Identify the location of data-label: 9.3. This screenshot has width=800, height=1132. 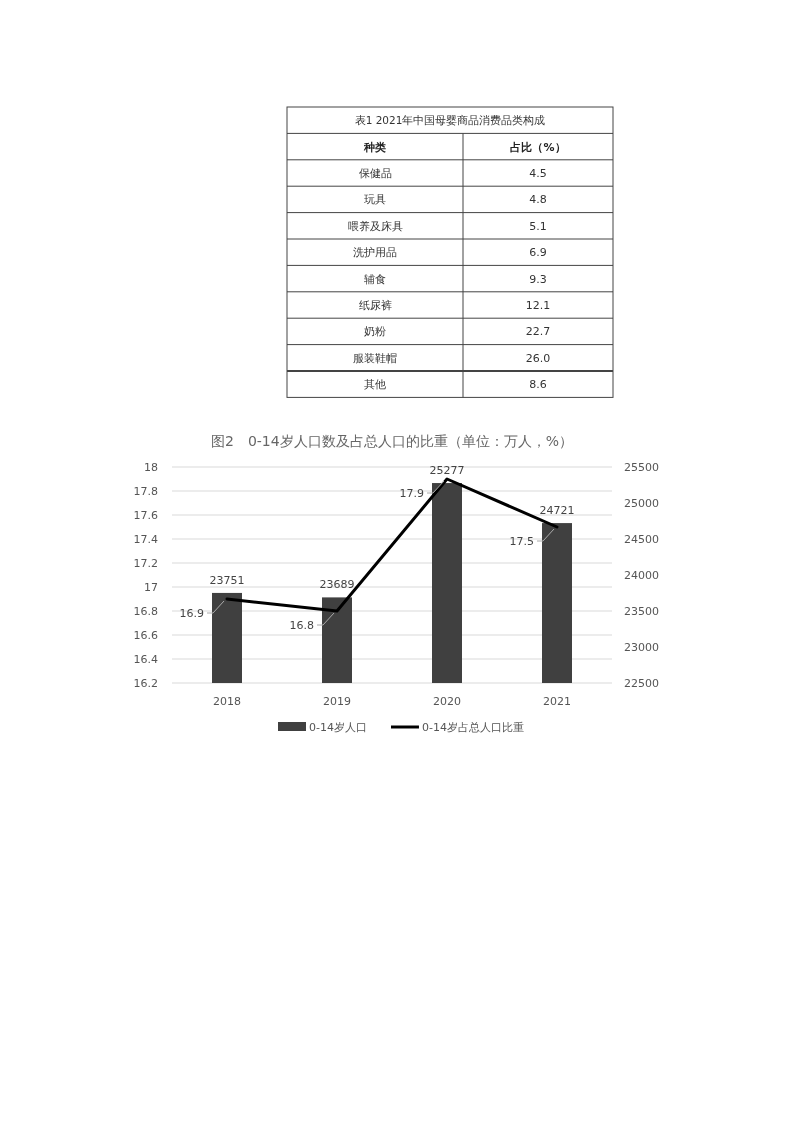
(538, 279).